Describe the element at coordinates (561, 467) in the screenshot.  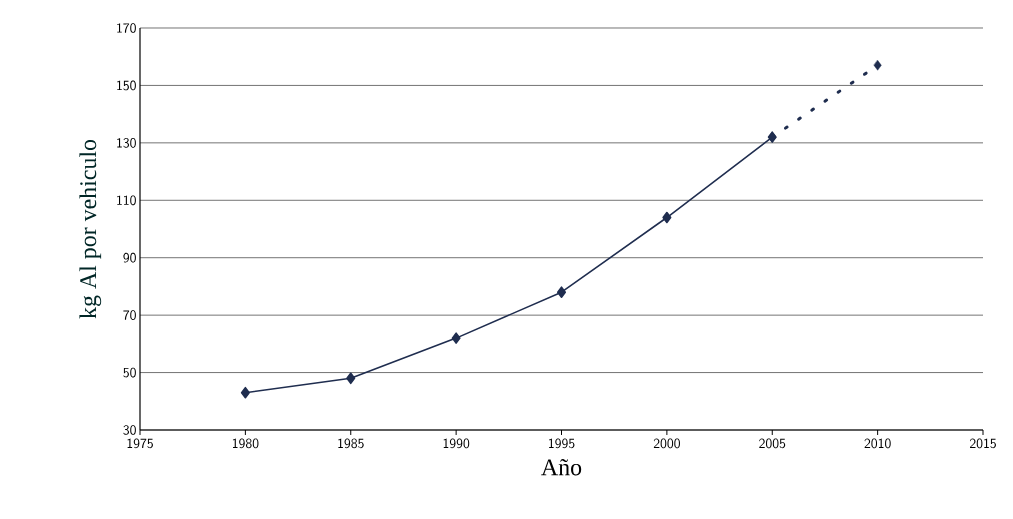
I see `x-axis-title: Año` at that location.